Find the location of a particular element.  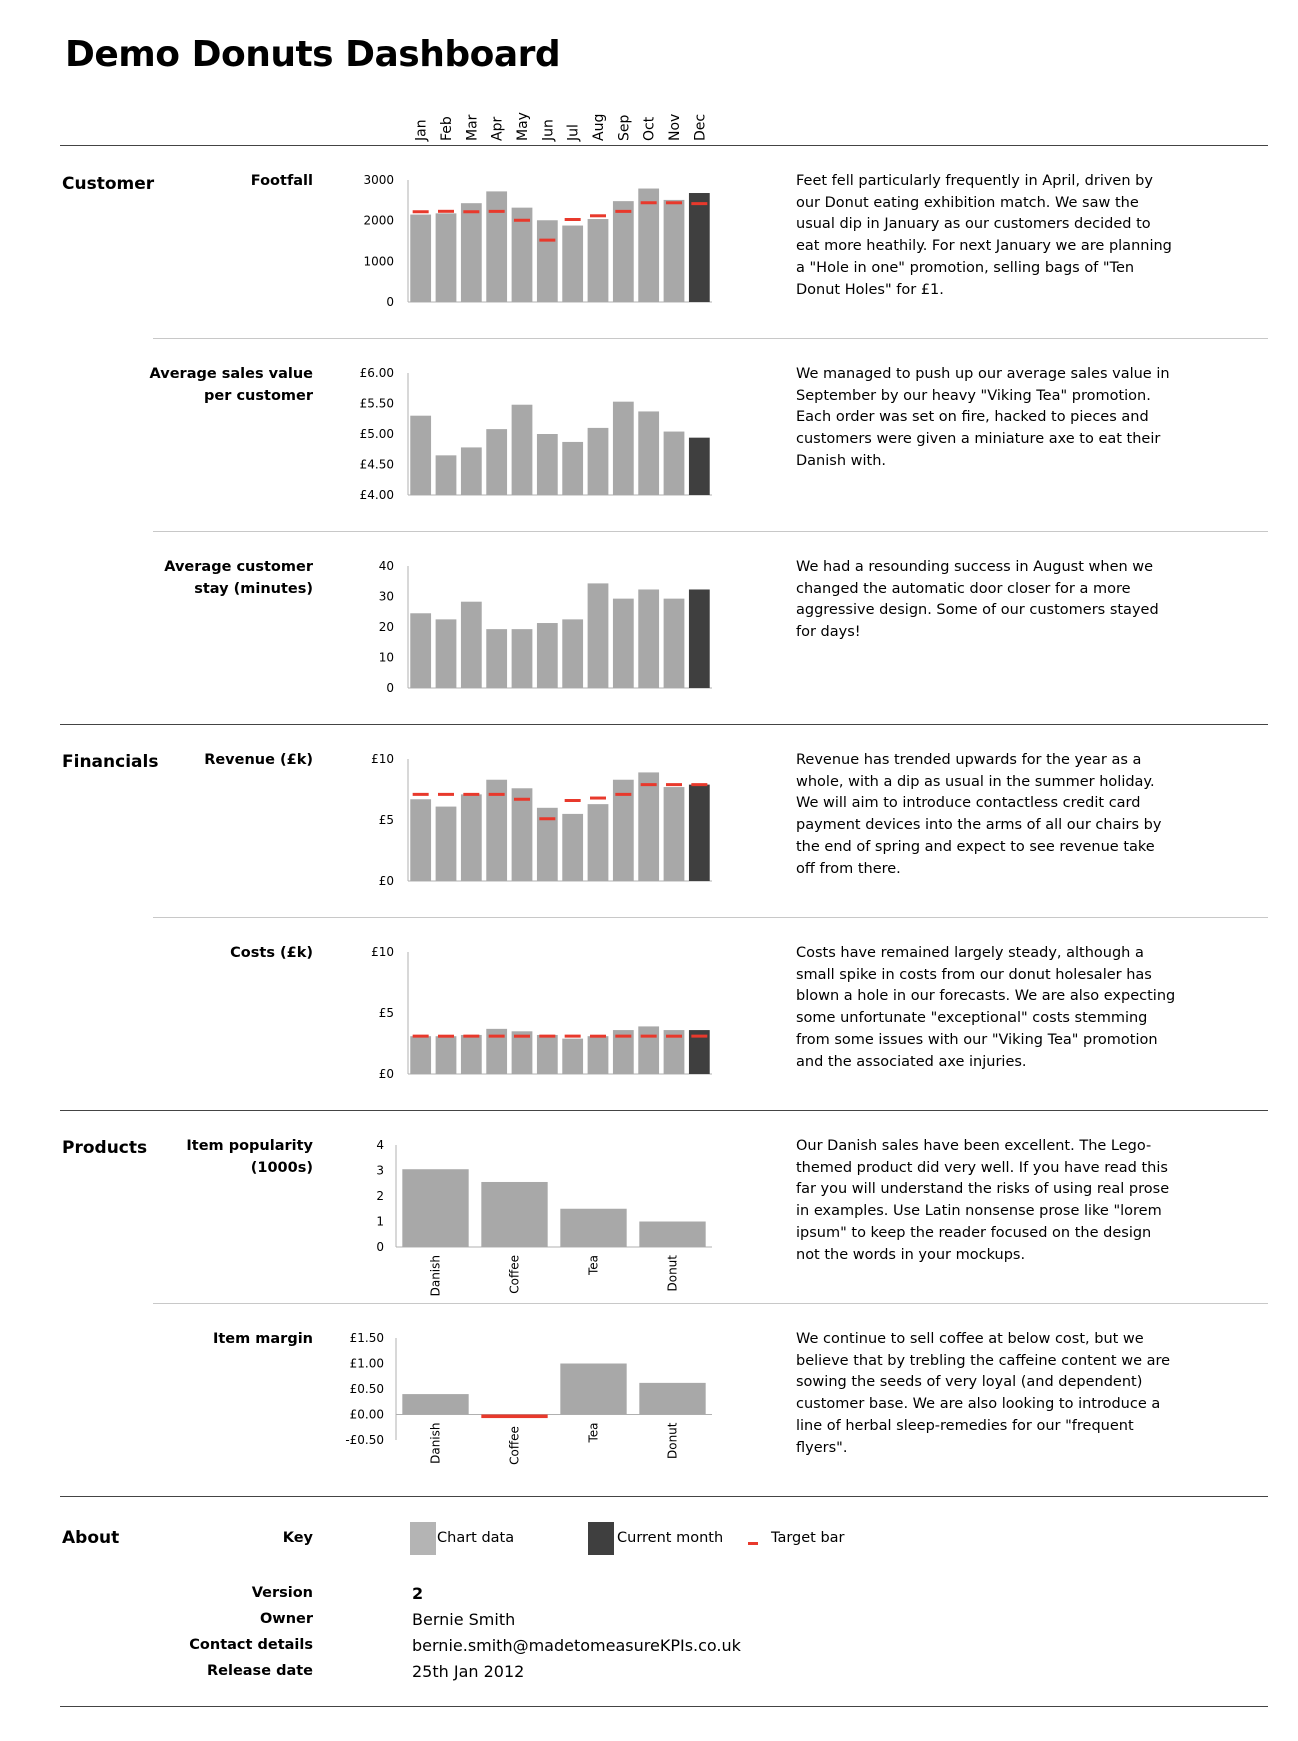

y-tick-label: 10 is located at coordinates (386, 658).